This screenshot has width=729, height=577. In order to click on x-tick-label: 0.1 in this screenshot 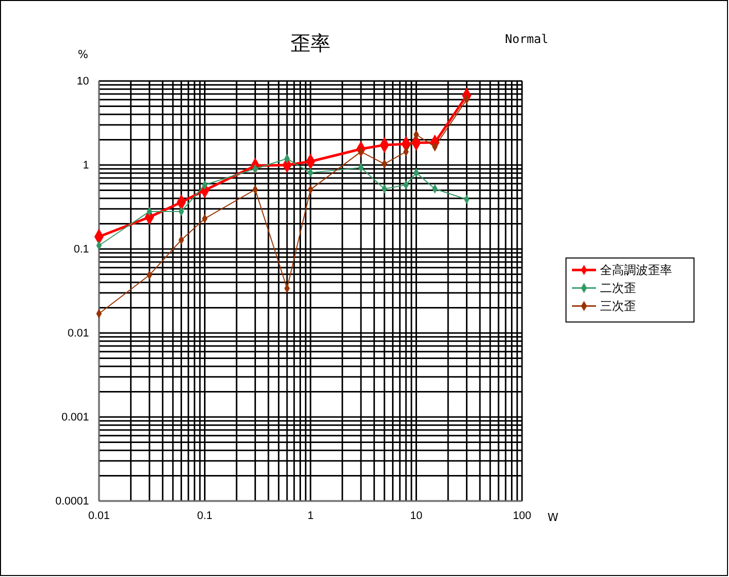, I will do `click(204, 516)`.